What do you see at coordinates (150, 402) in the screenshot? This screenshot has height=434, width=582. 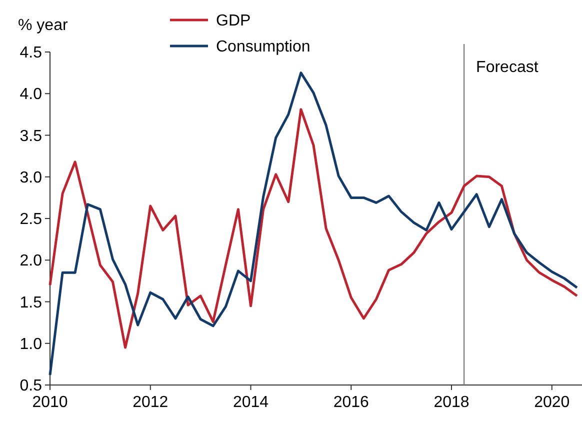 I see `x-tick-label: 2012` at bounding box center [150, 402].